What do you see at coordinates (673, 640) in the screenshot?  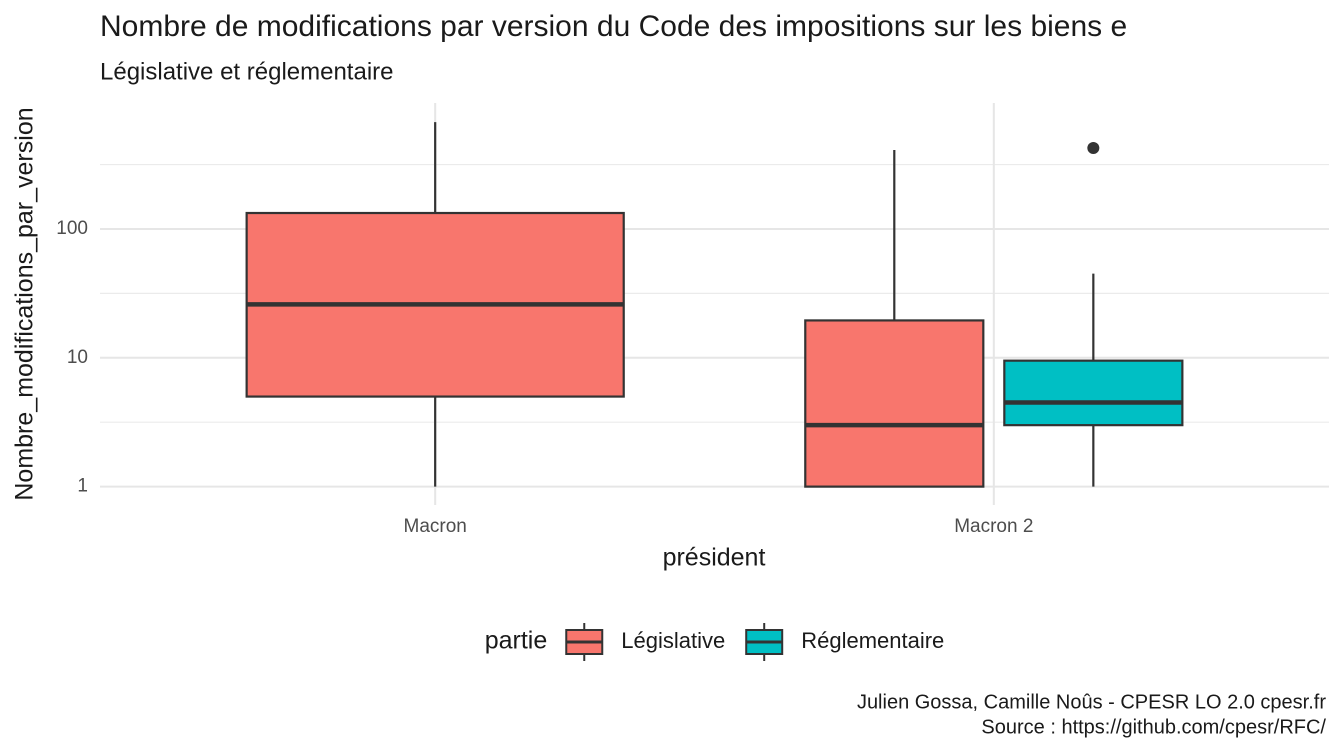 I see `legend-label: Législative` at bounding box center [673, 640].